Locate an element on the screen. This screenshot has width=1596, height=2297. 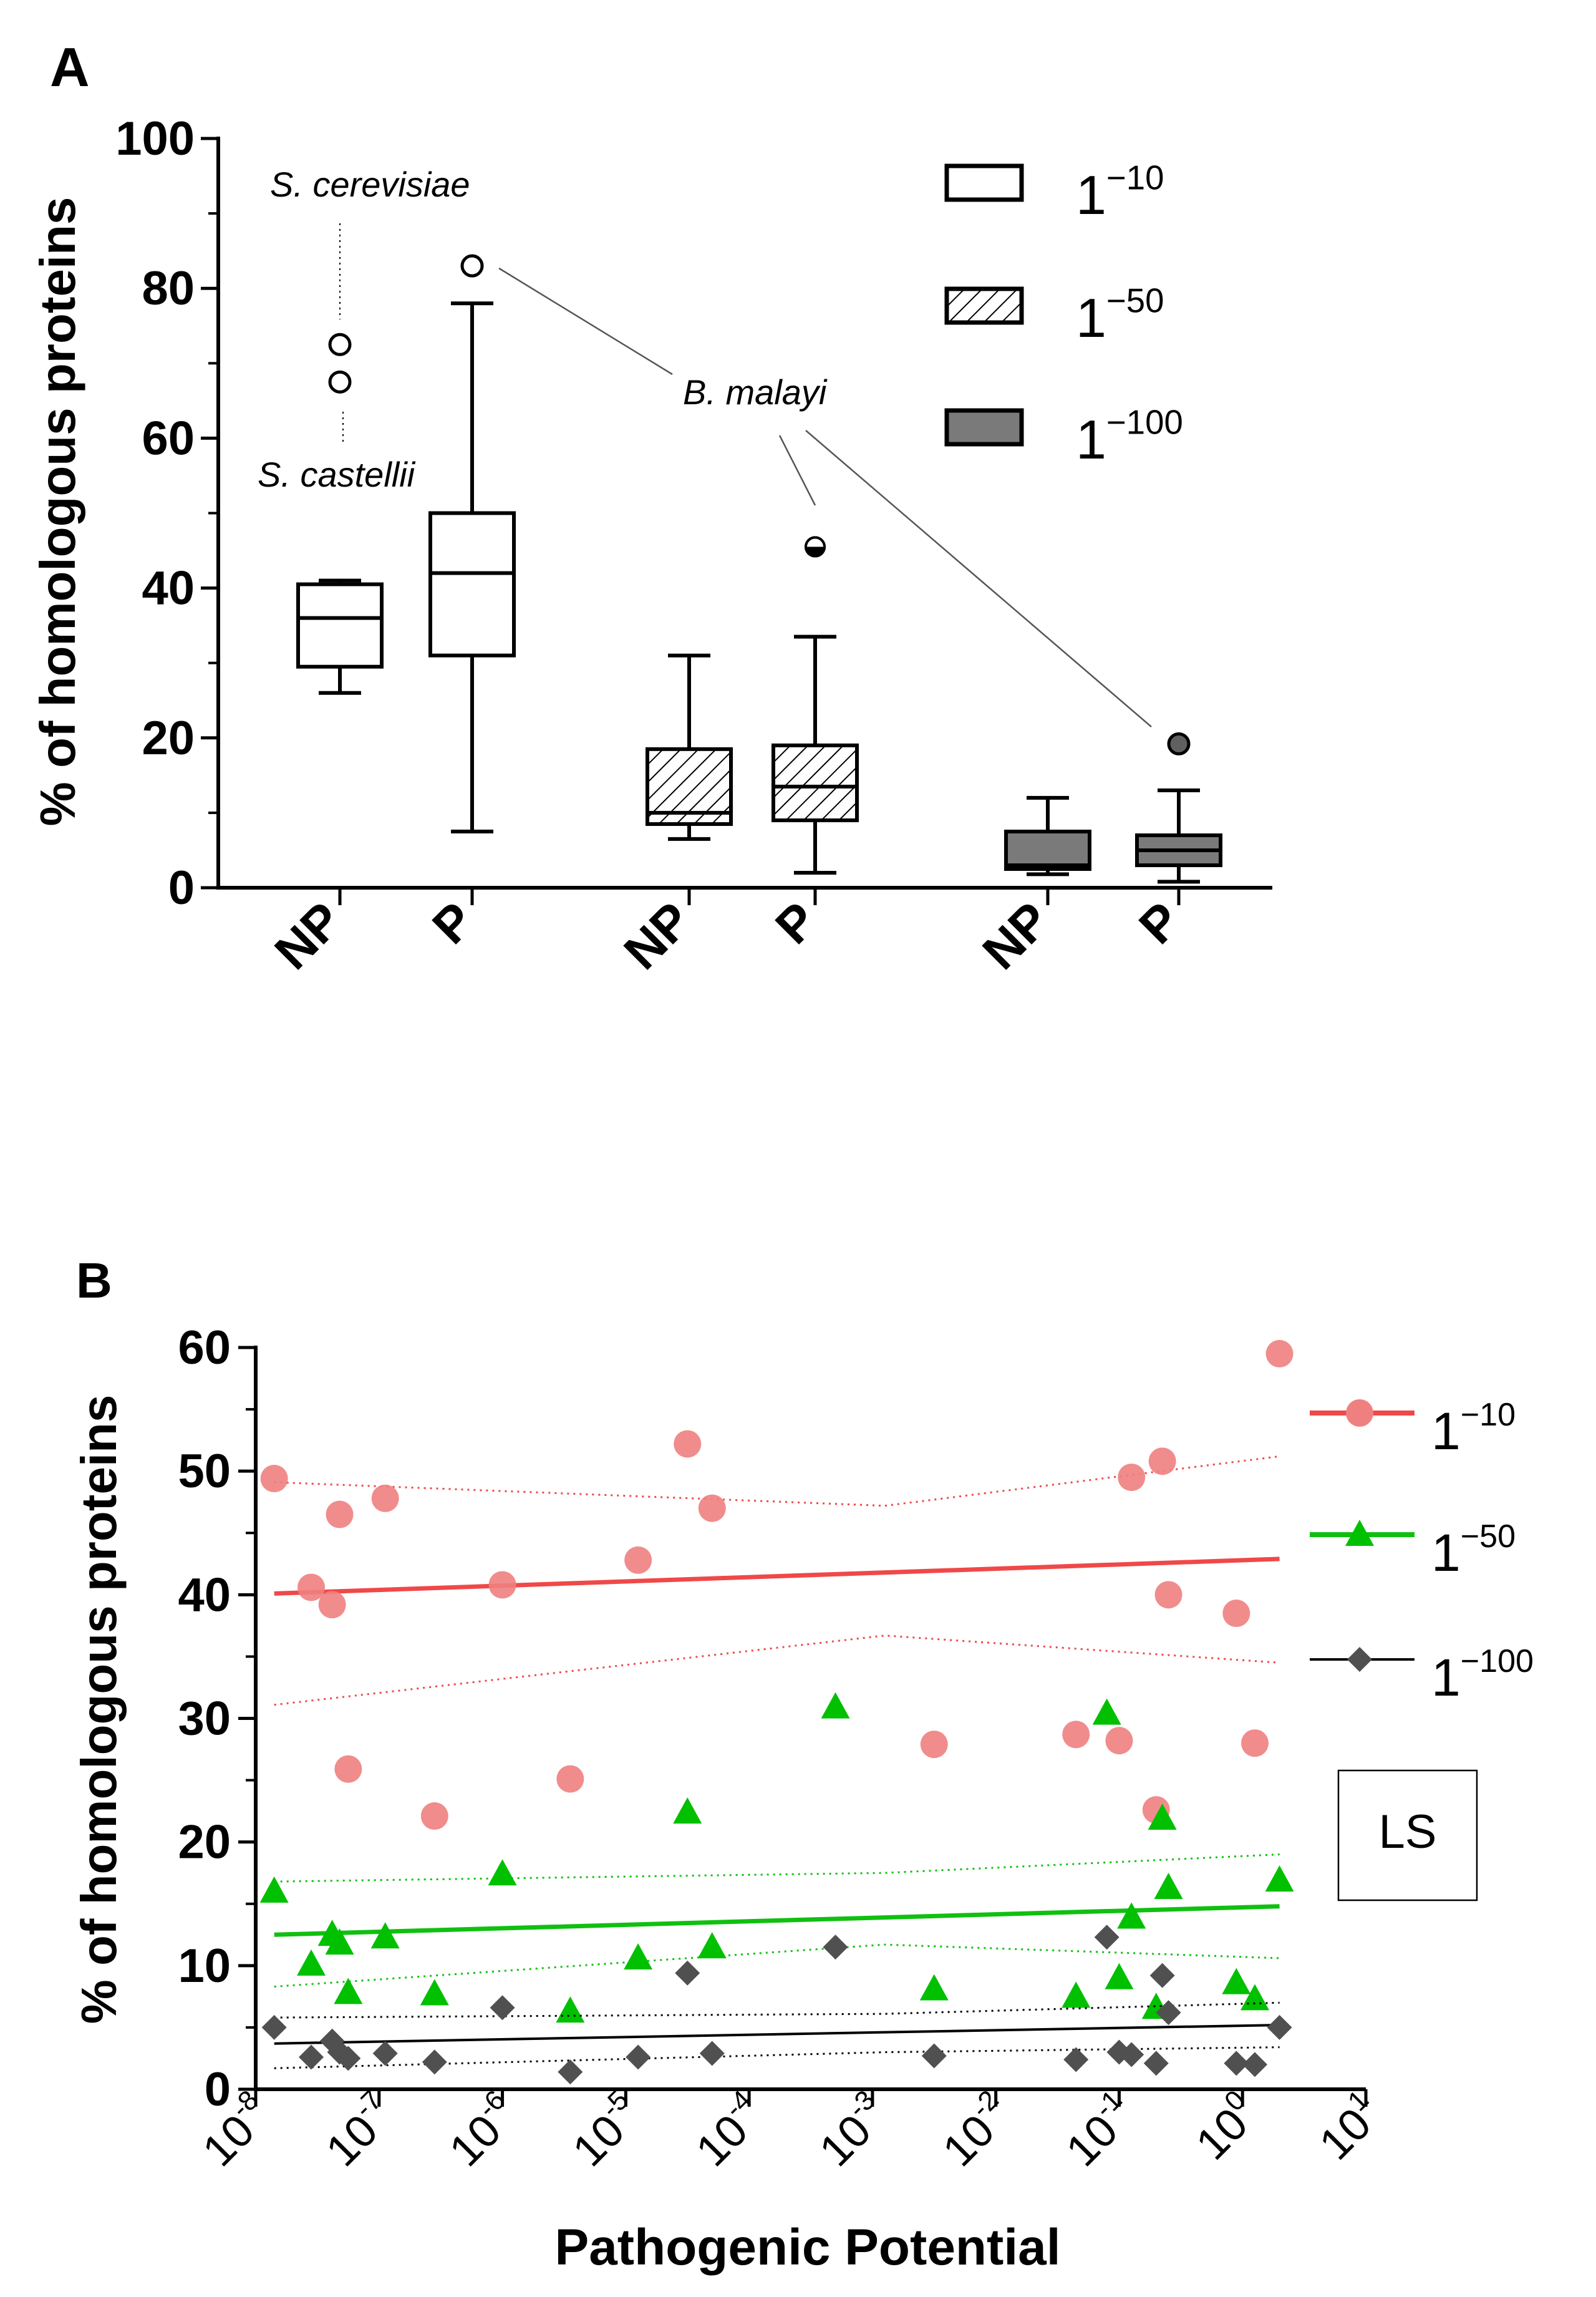
y-tick-label: 20 is located at coordinates (204, 1842).